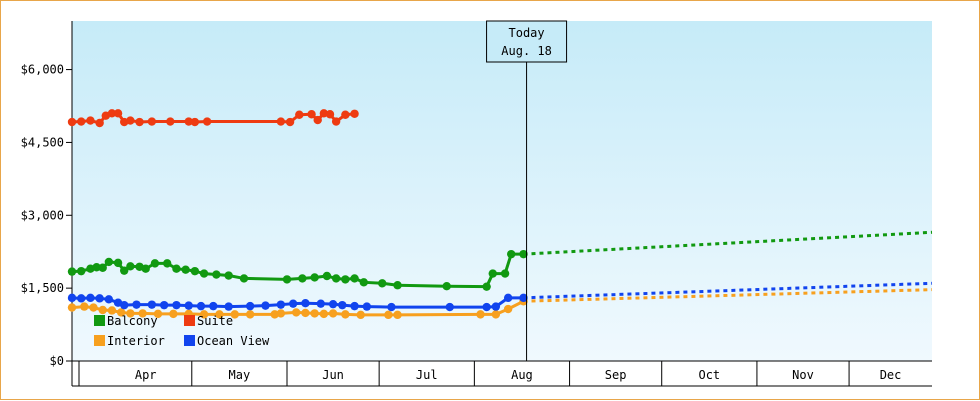 This screenshot has width=980, height=401. What do you see at coordinates (233, 341) in the screenshot?
I see `legend-label: Ocean View` at bounding box center [233, 341].